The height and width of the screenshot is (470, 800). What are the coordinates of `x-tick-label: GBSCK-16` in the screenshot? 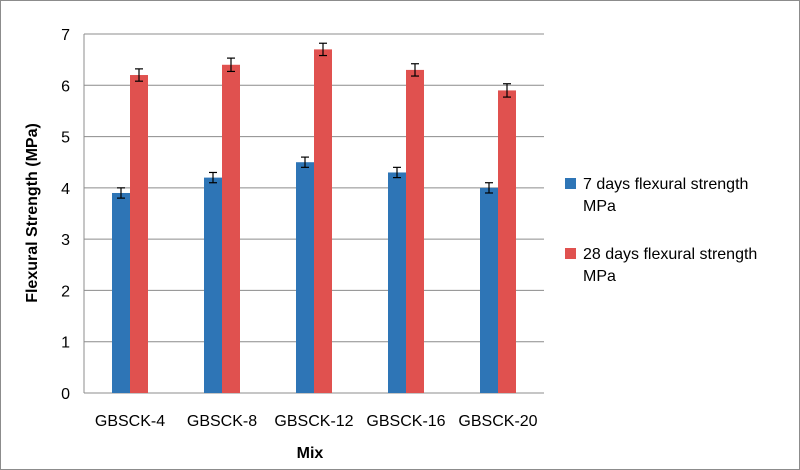 It's located at (405, 421).